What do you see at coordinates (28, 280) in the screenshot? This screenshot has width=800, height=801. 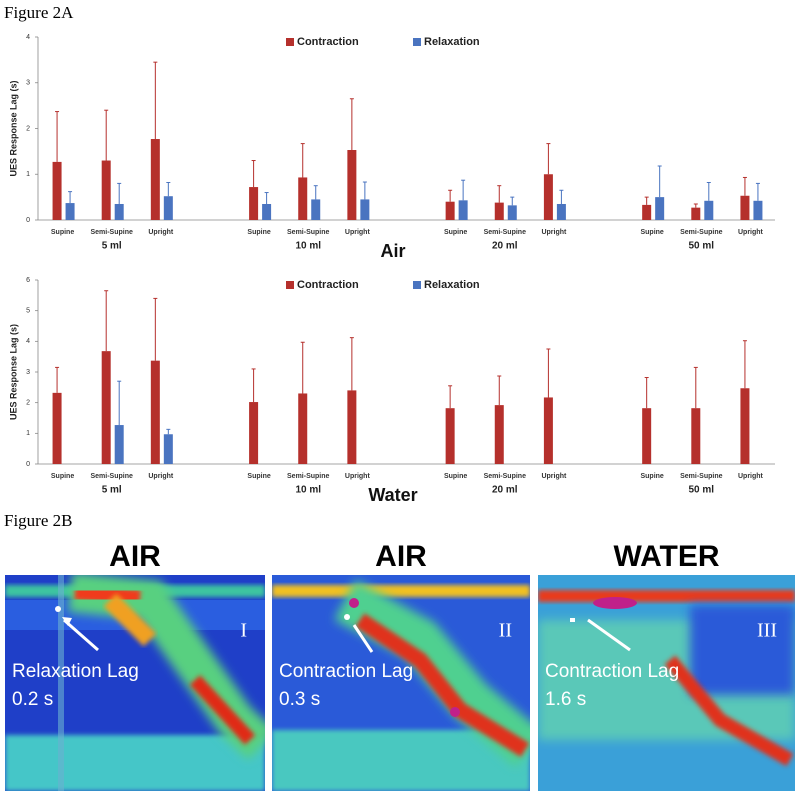 I see `y-tick-label: 6` at bounding box center [28, 280].